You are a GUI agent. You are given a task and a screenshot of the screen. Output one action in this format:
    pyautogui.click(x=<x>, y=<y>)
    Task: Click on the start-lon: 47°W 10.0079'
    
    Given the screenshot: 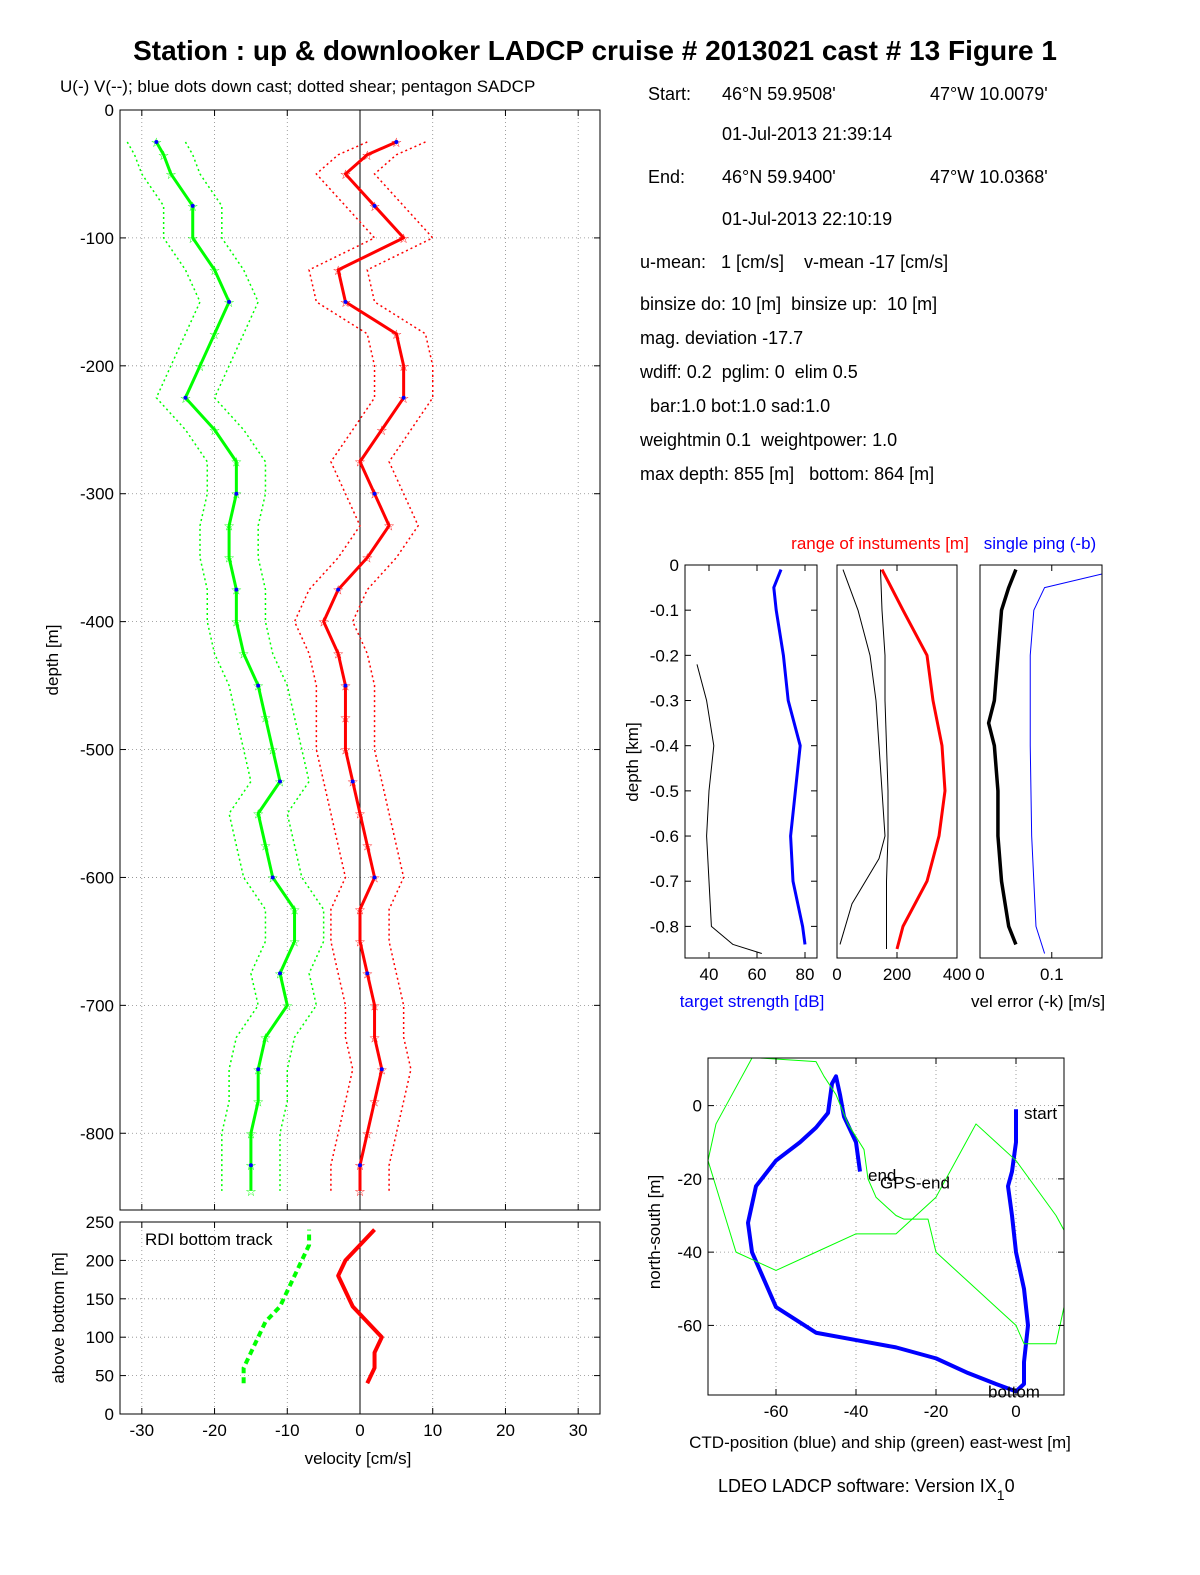 What is the action you would take?
    pyautogui.click(x=989, y=94)
    